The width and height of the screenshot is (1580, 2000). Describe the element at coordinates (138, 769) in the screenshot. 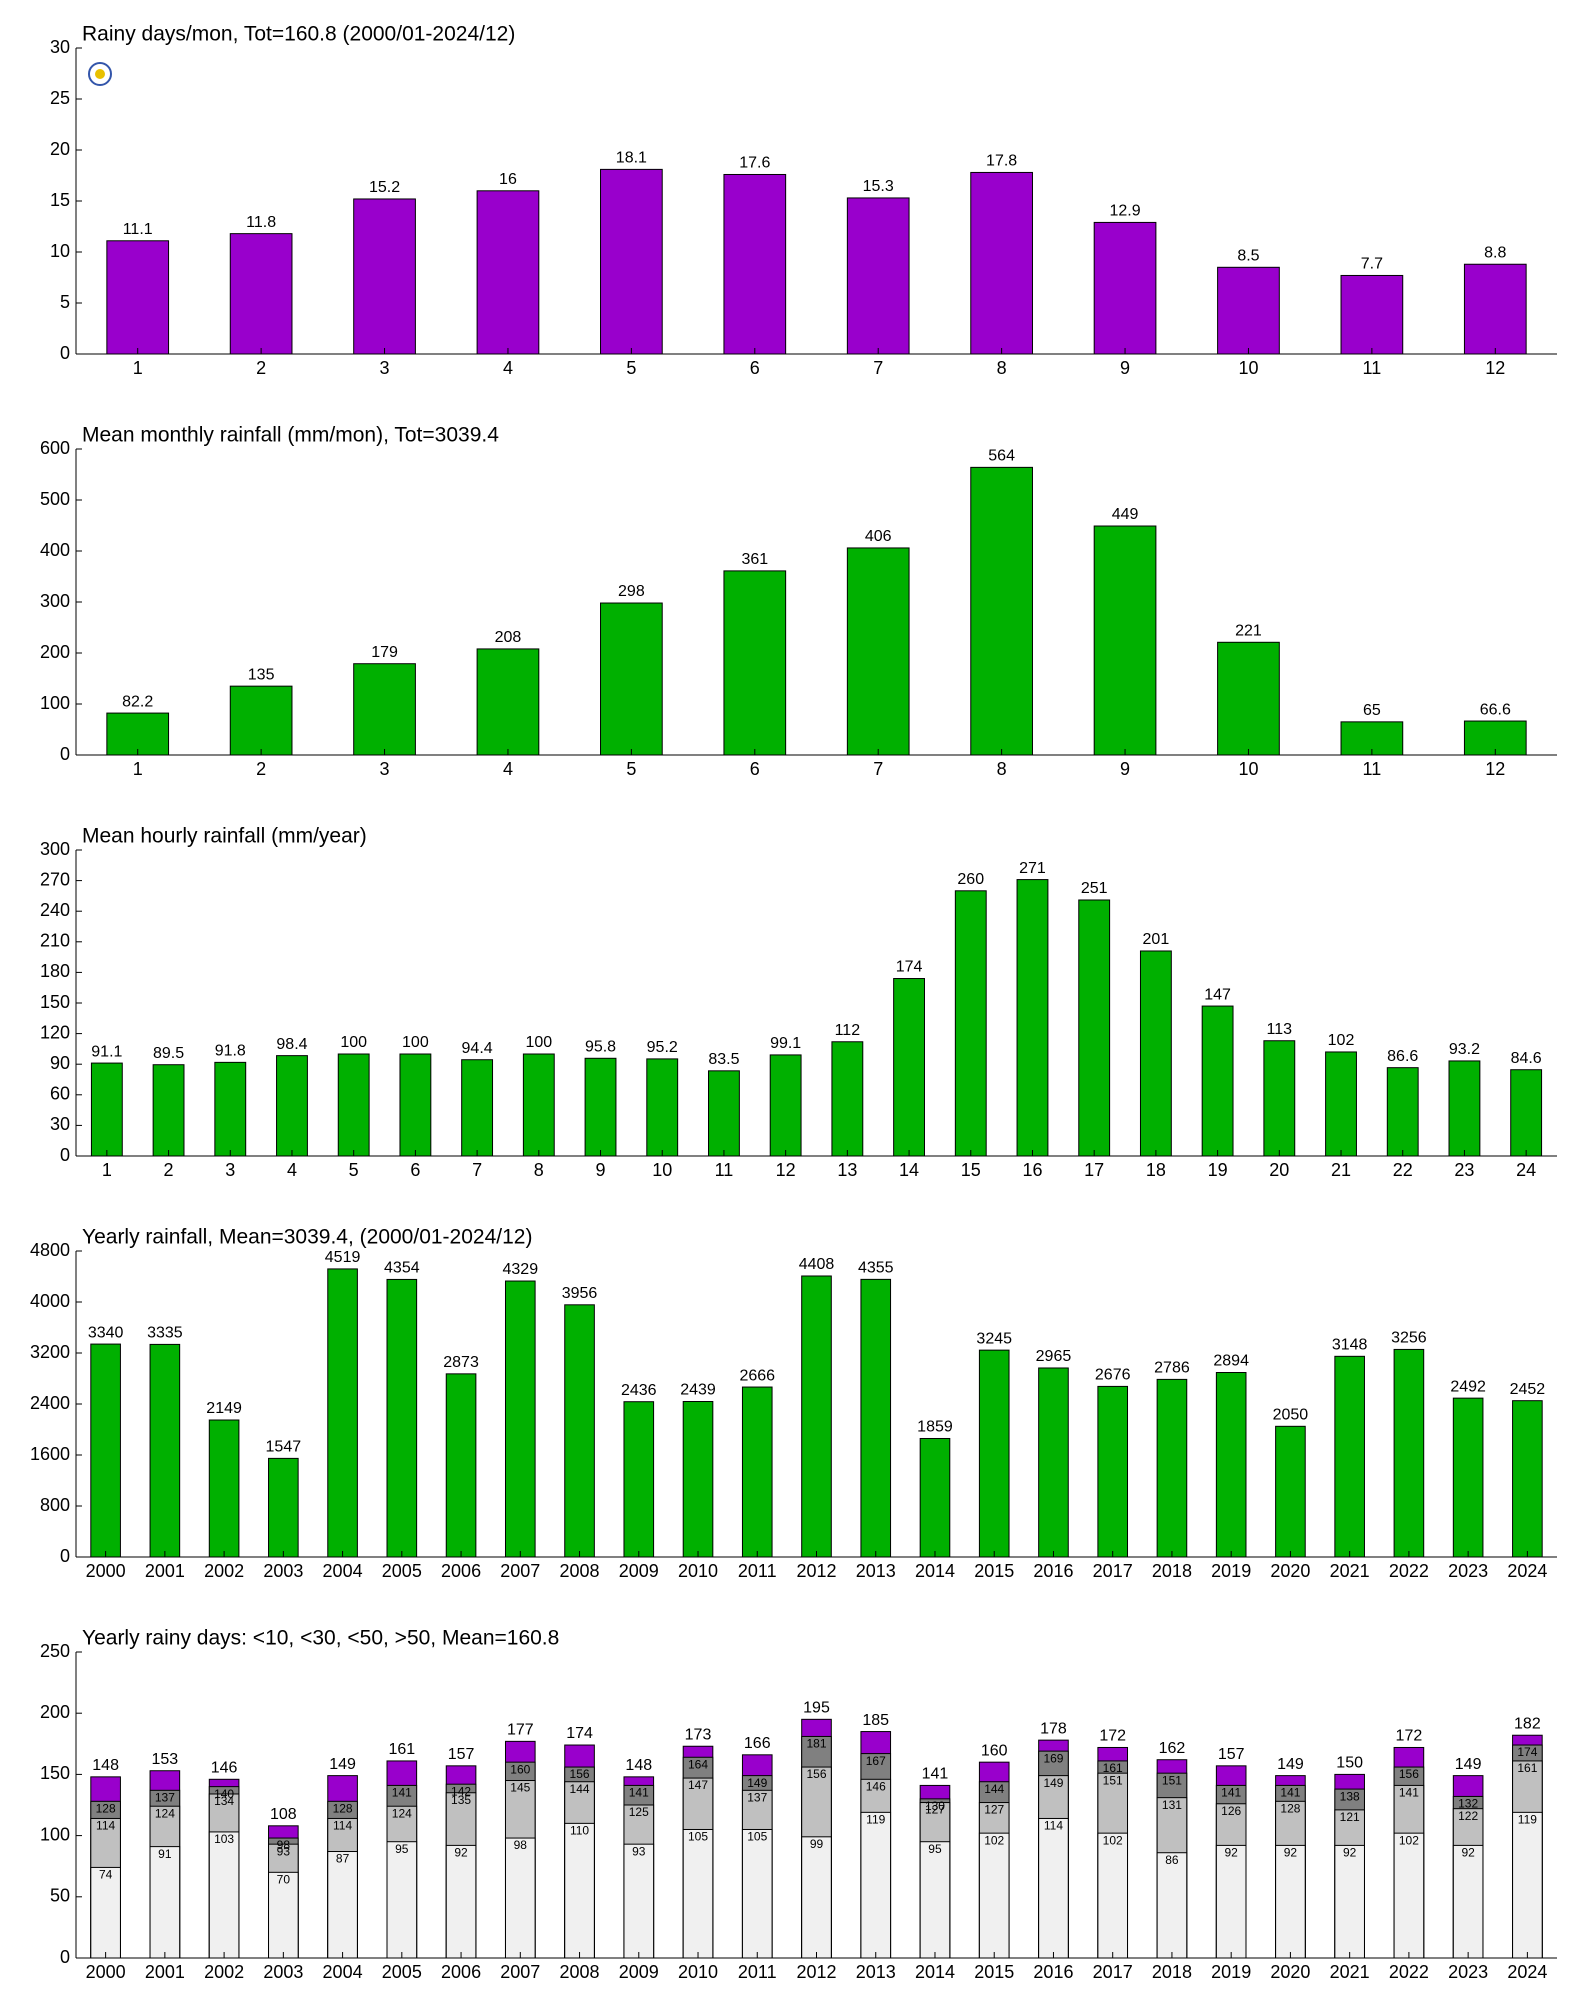

I see `x-tick-label: 1` at that location.